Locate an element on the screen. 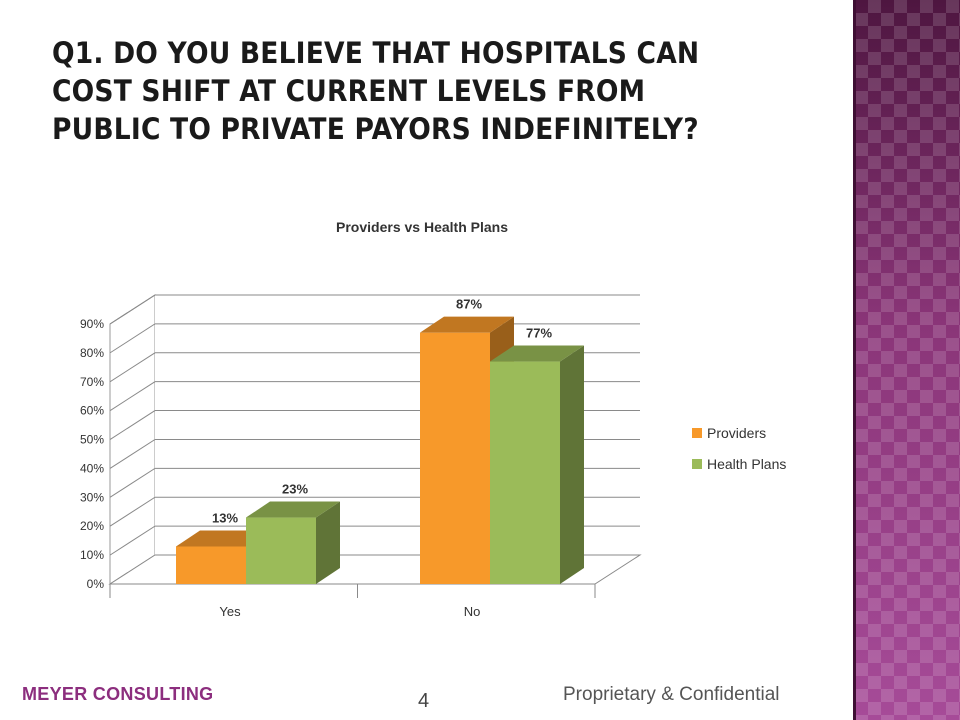 This screenshot has height=720, width=960. decorative-side-band is located at coordinates (907, 360).